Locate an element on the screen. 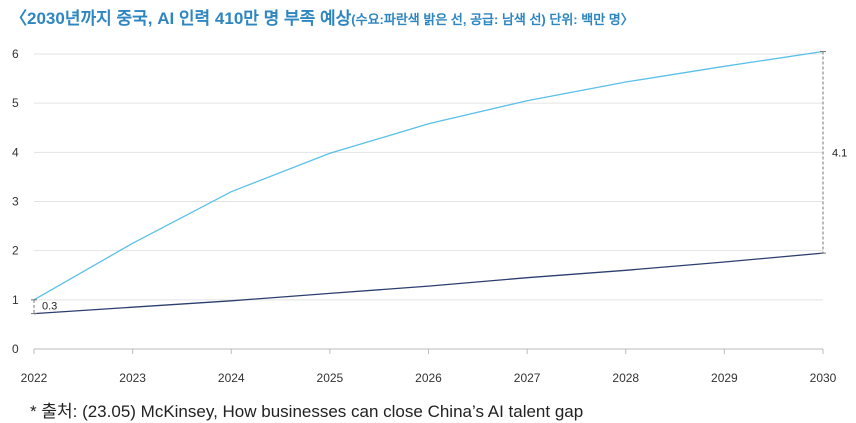 The image size is (856, 423). y-tick-label-6: 6 is located at coordinates (15, 54).